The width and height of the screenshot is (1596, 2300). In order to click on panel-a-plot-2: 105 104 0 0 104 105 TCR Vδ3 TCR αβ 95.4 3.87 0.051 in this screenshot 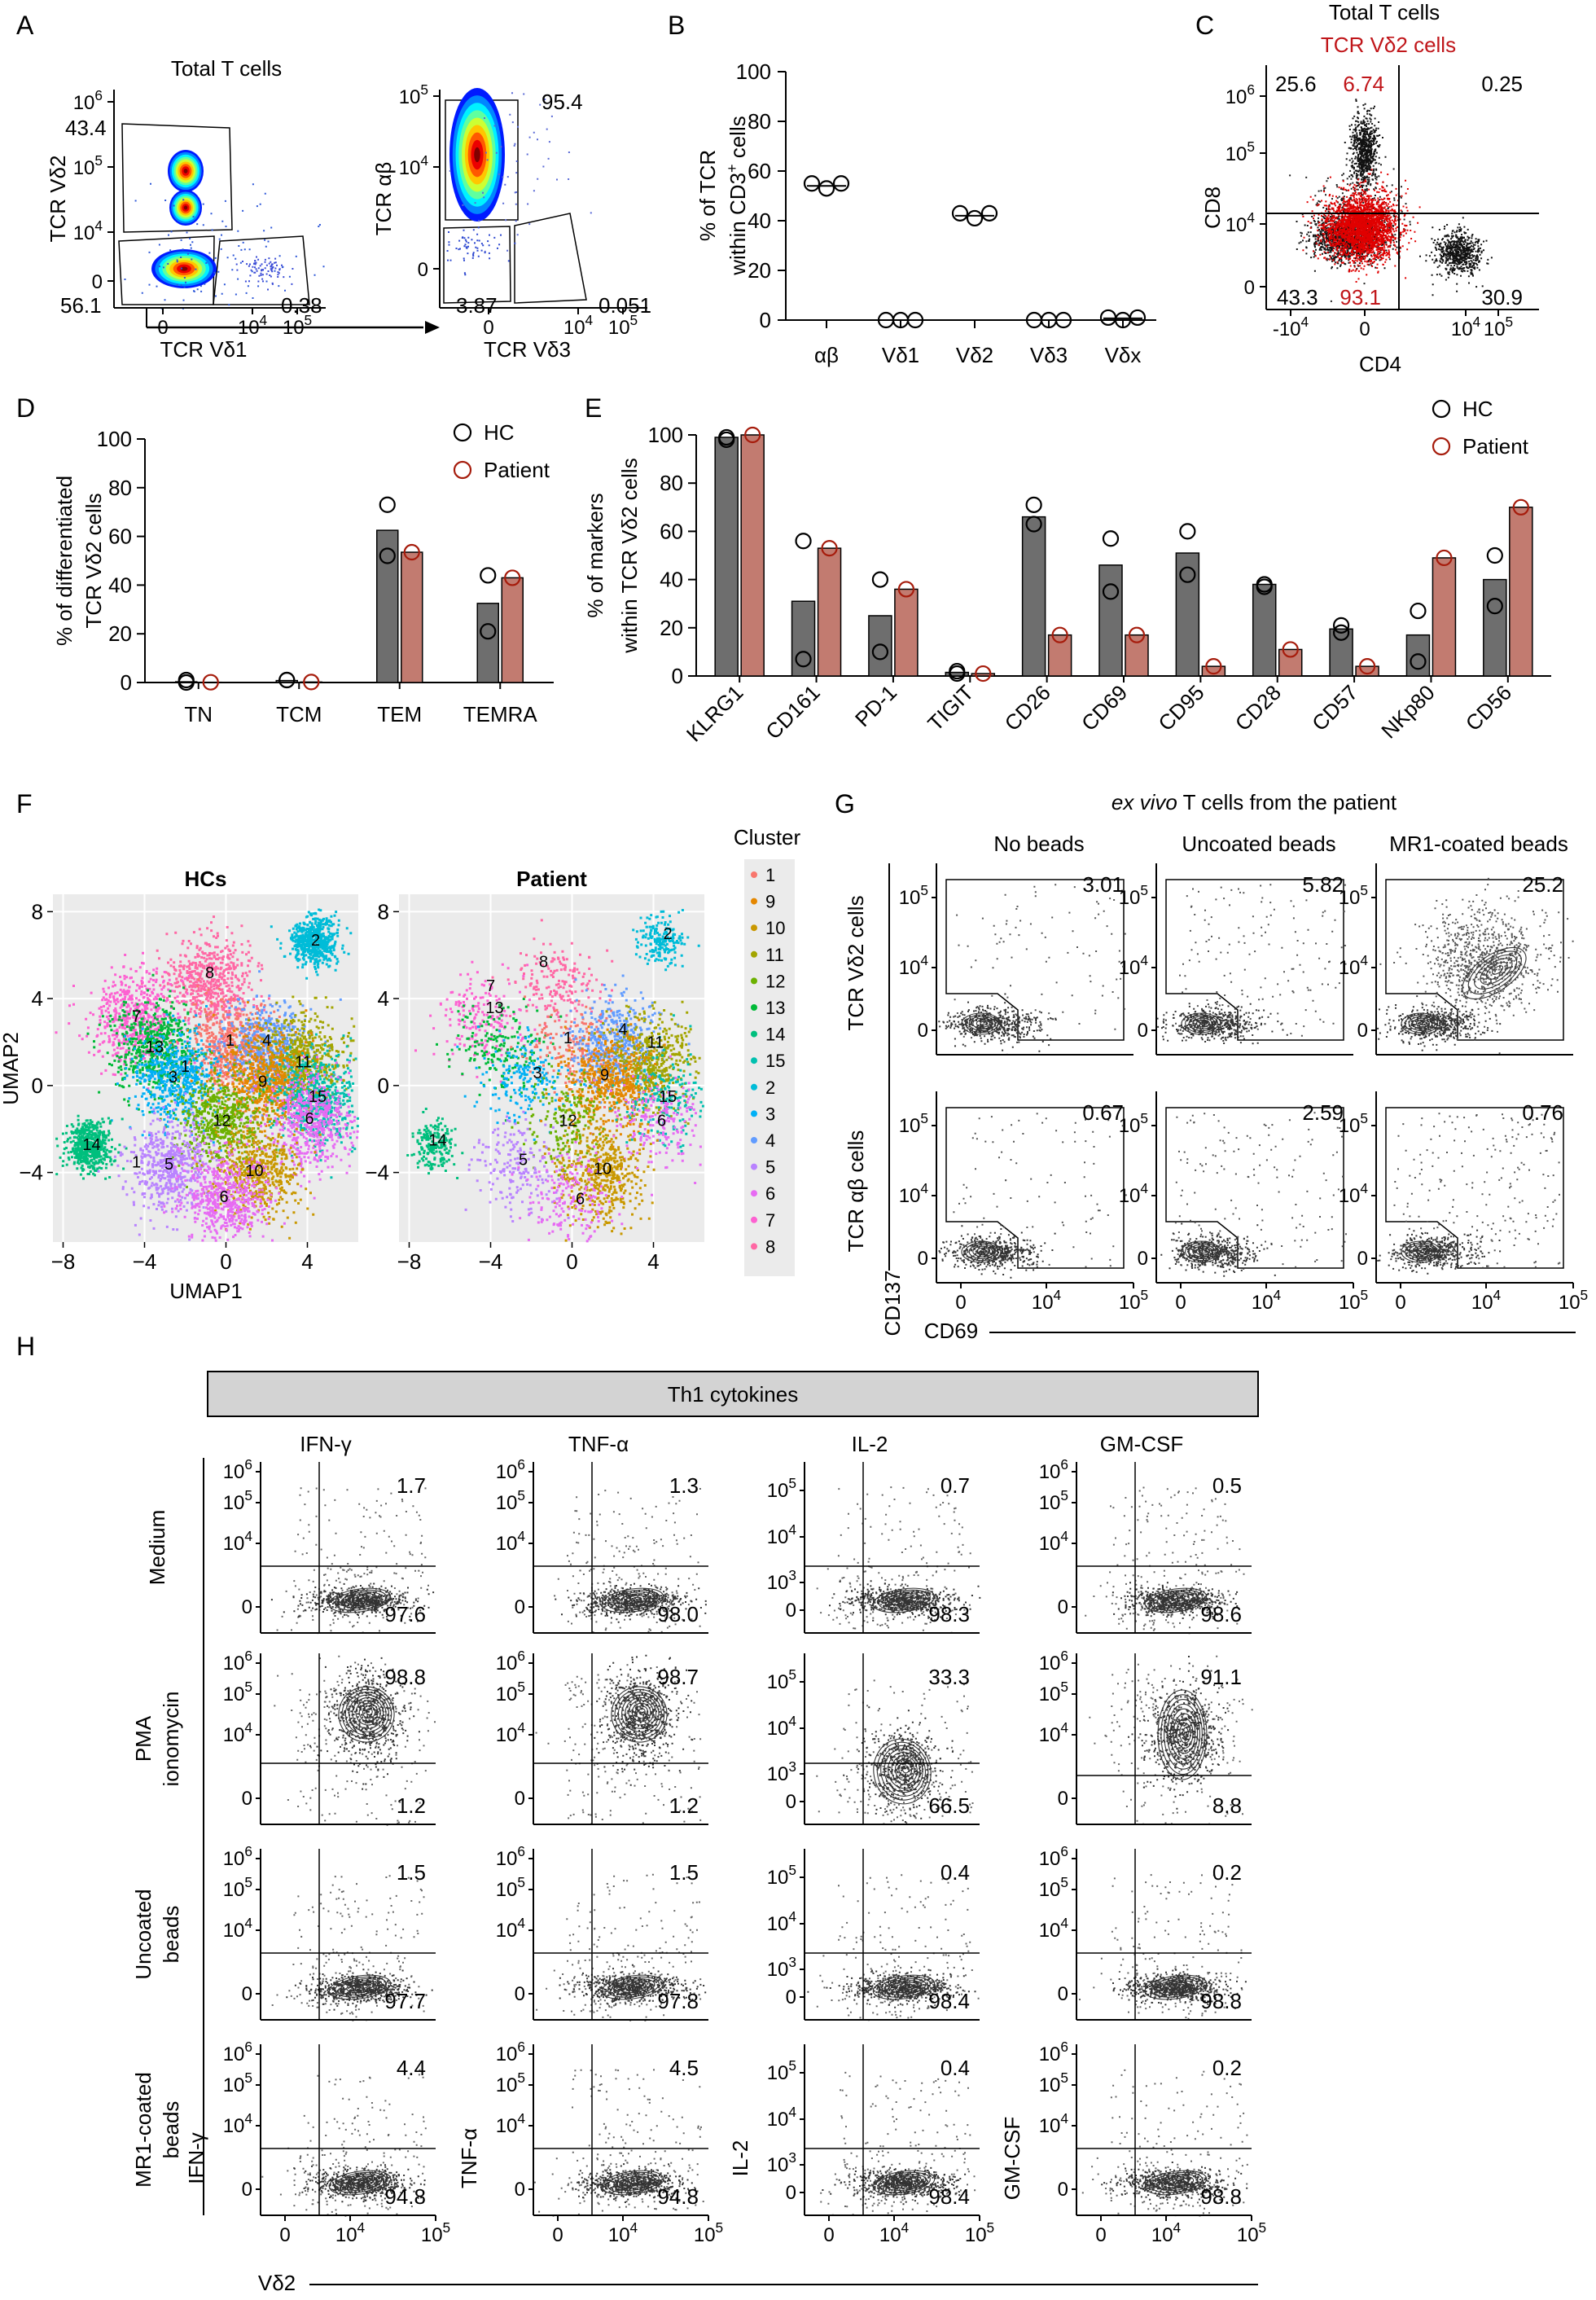, I will do `click(511, 221)`.